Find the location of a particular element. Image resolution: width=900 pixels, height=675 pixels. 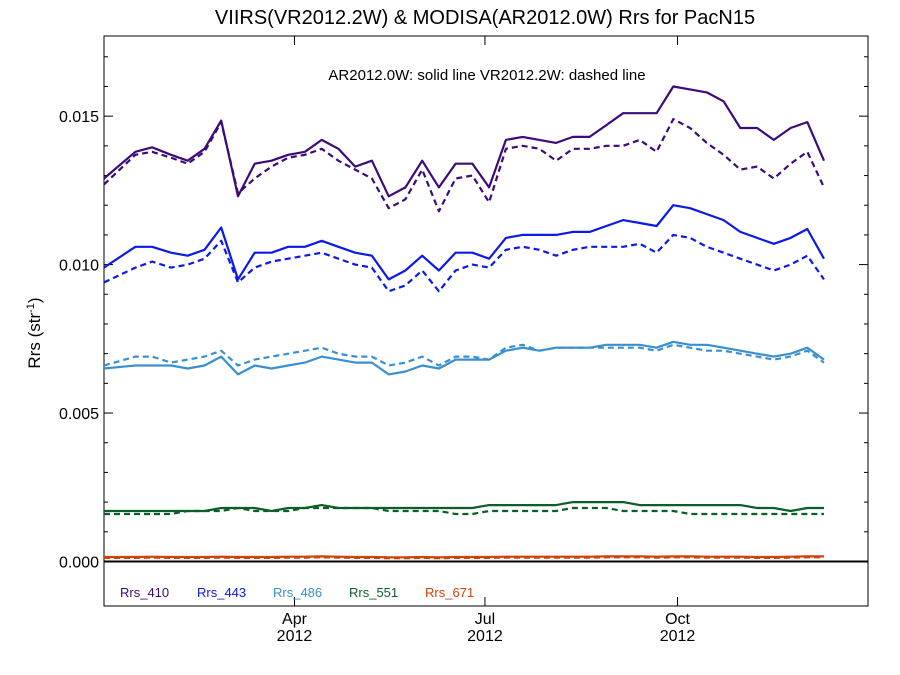

series-line-rrs-443-solid is located at coordinates (464, 242).